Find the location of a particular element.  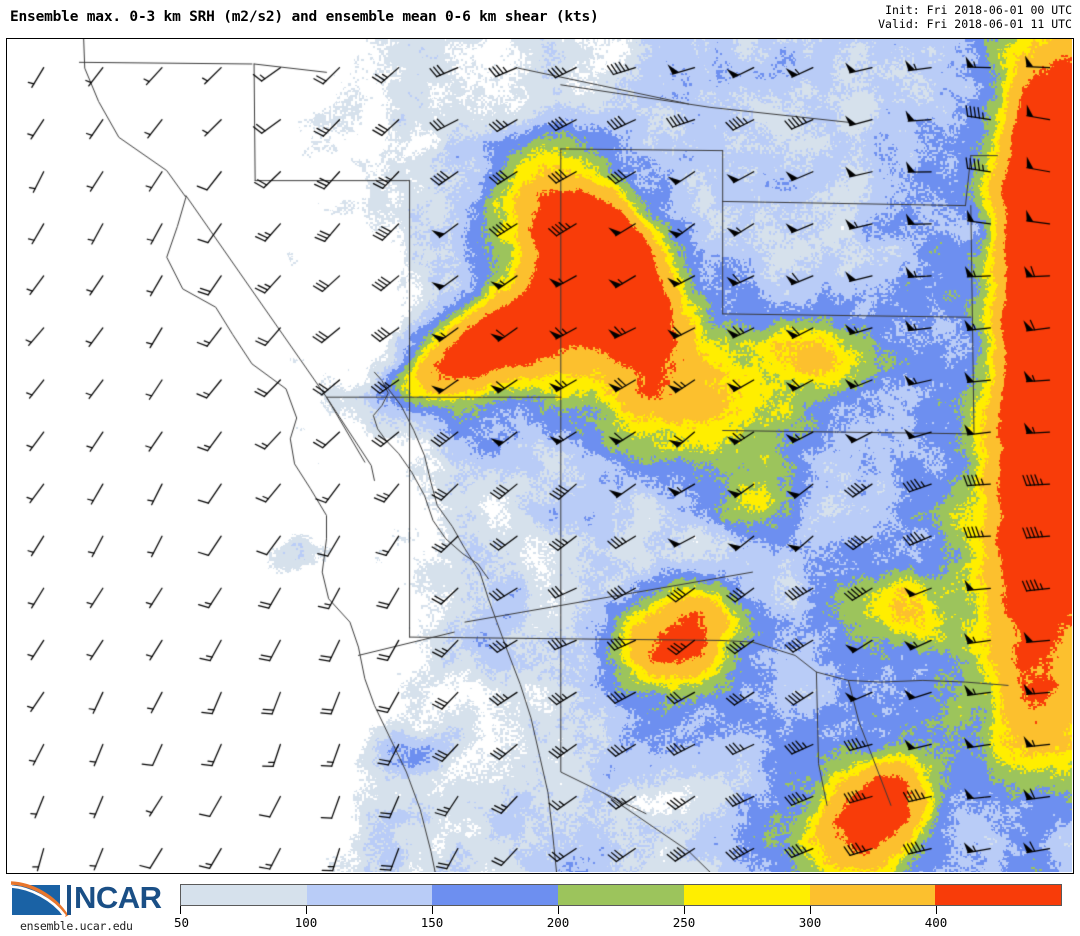

colorbar: 50 100 150 200 250 300 400 is located at coordinates (618, 908).